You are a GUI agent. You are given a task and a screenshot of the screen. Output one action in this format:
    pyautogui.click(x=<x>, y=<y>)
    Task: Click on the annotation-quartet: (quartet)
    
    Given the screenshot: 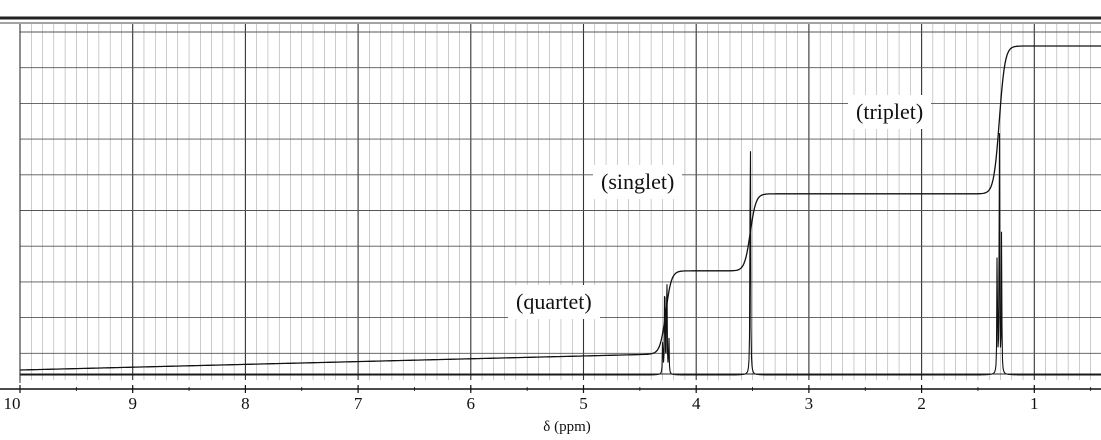 What is the action you would take?
    pyautogui.click(x=554, y=302)
    